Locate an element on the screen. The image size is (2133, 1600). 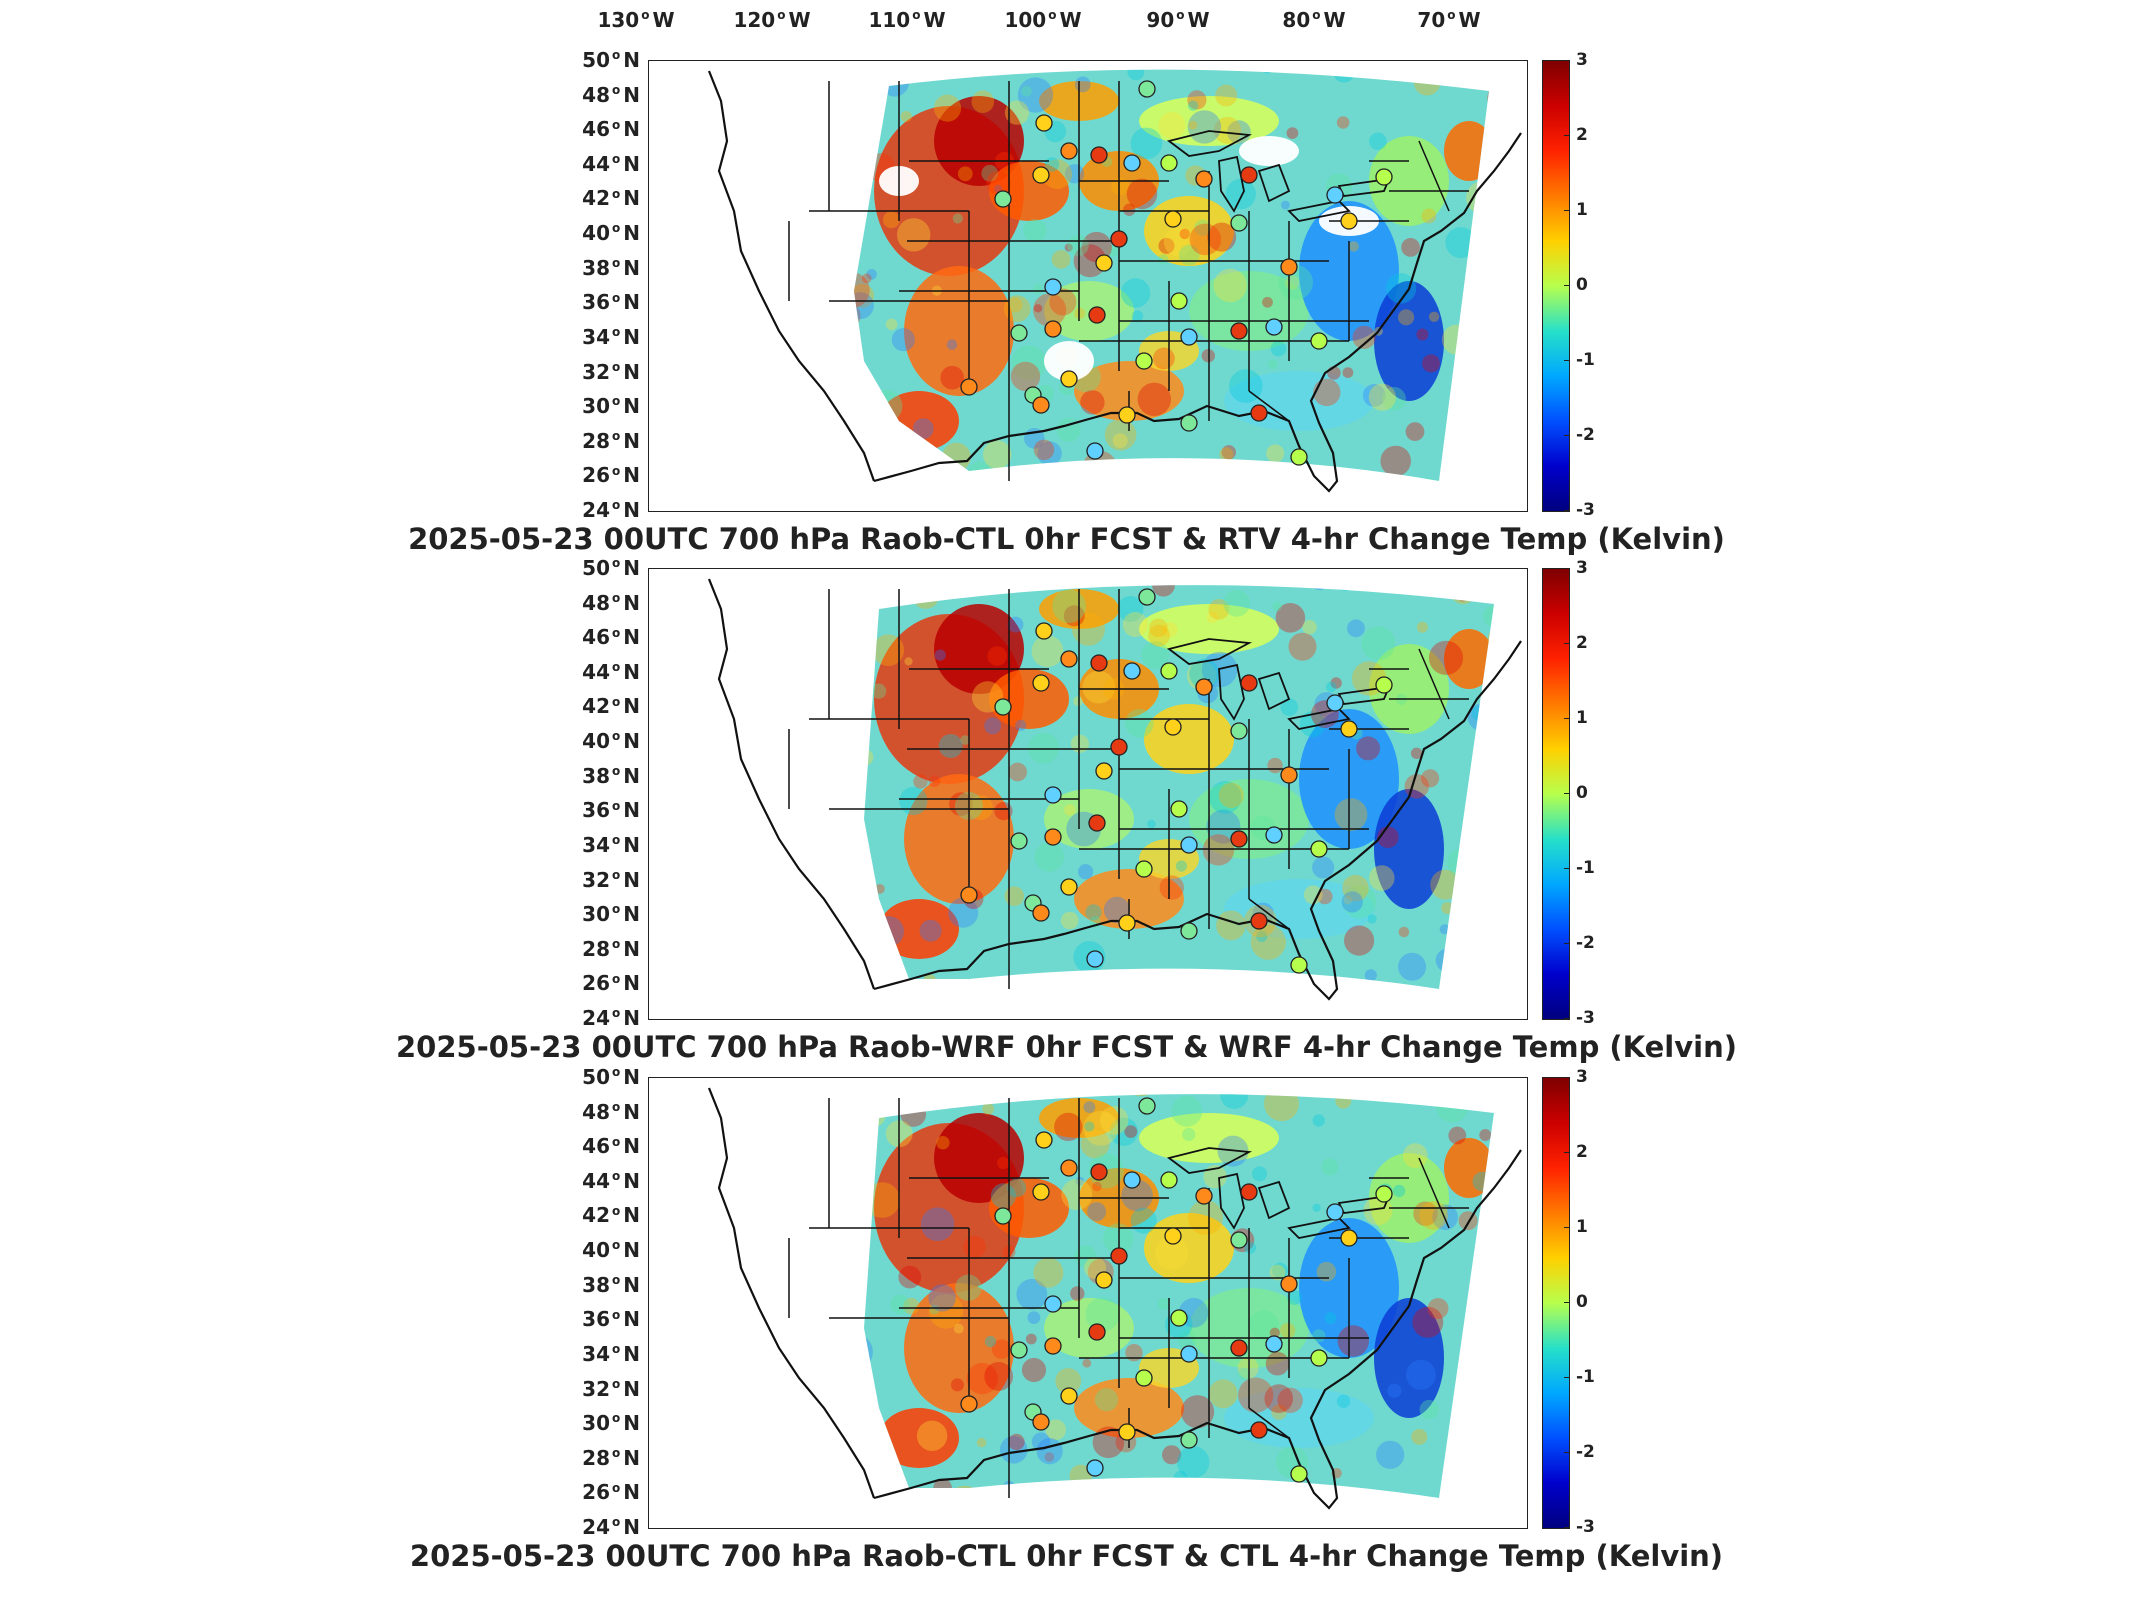
latitude-value: 46 is located at coordinates (596, 637).